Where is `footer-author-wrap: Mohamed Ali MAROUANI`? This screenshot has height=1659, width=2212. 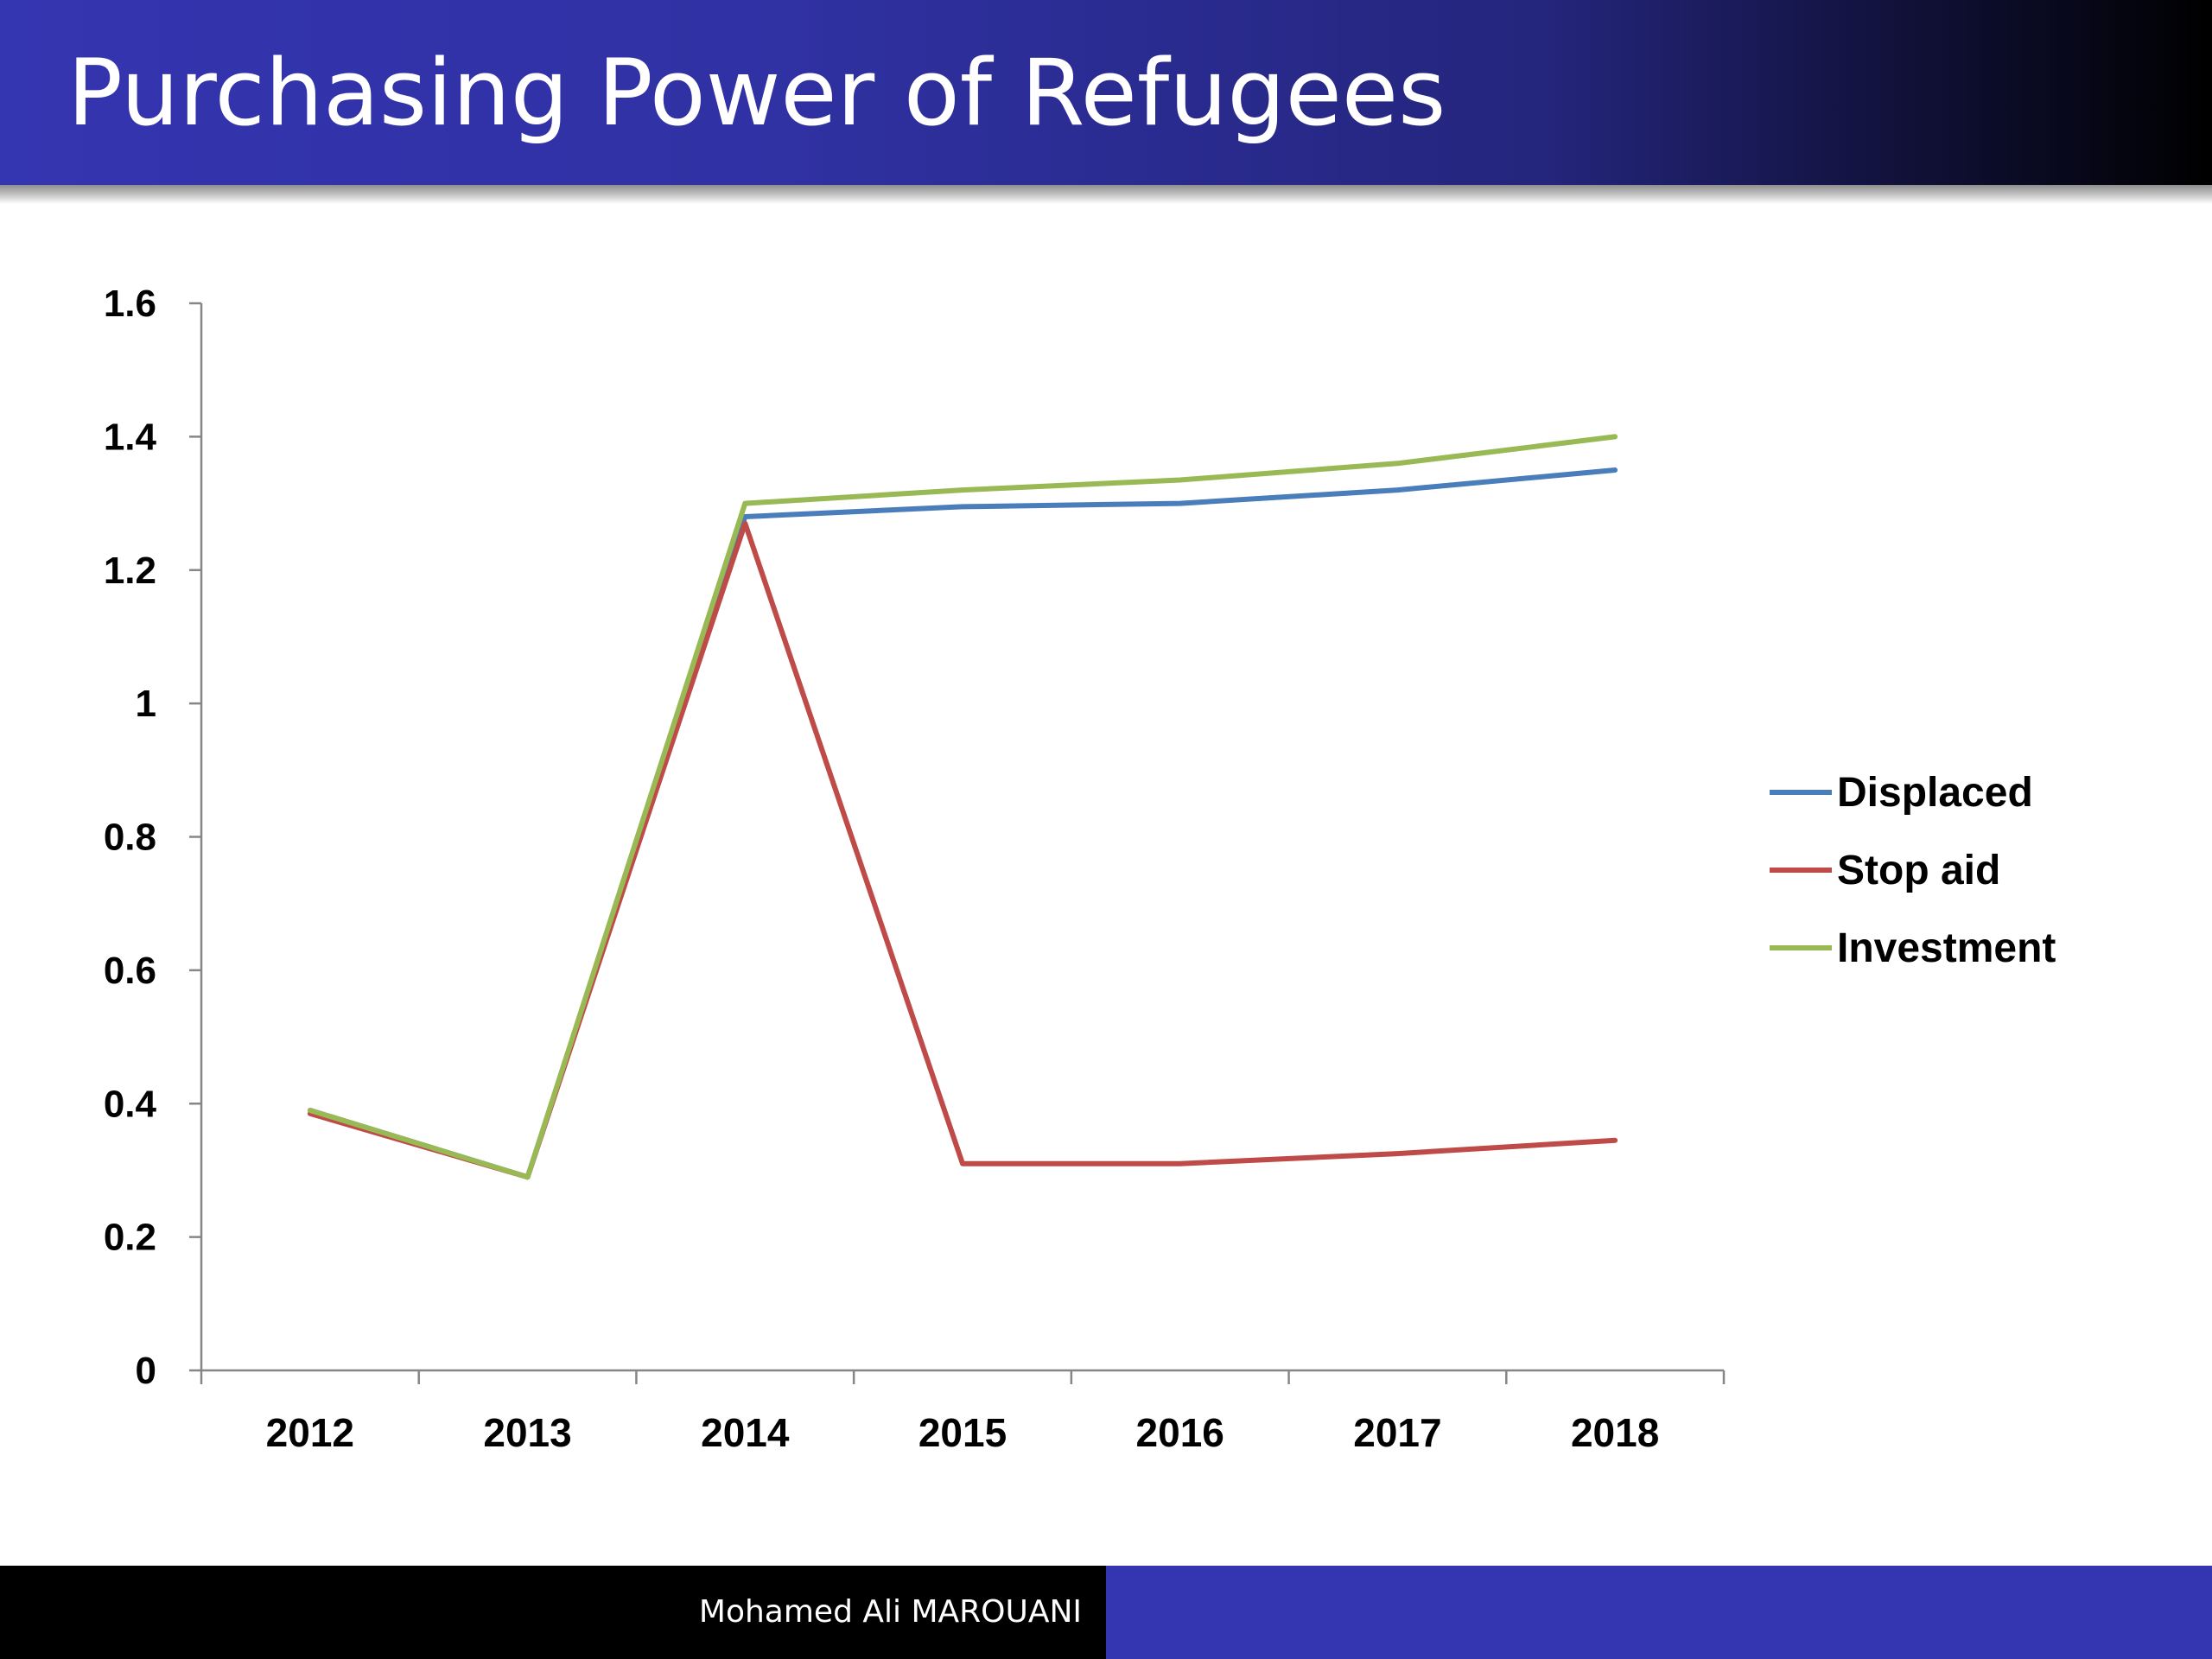
footer-author-wrap: Mohamed Ali MAROUANI is located at coordinates (553, 1612).